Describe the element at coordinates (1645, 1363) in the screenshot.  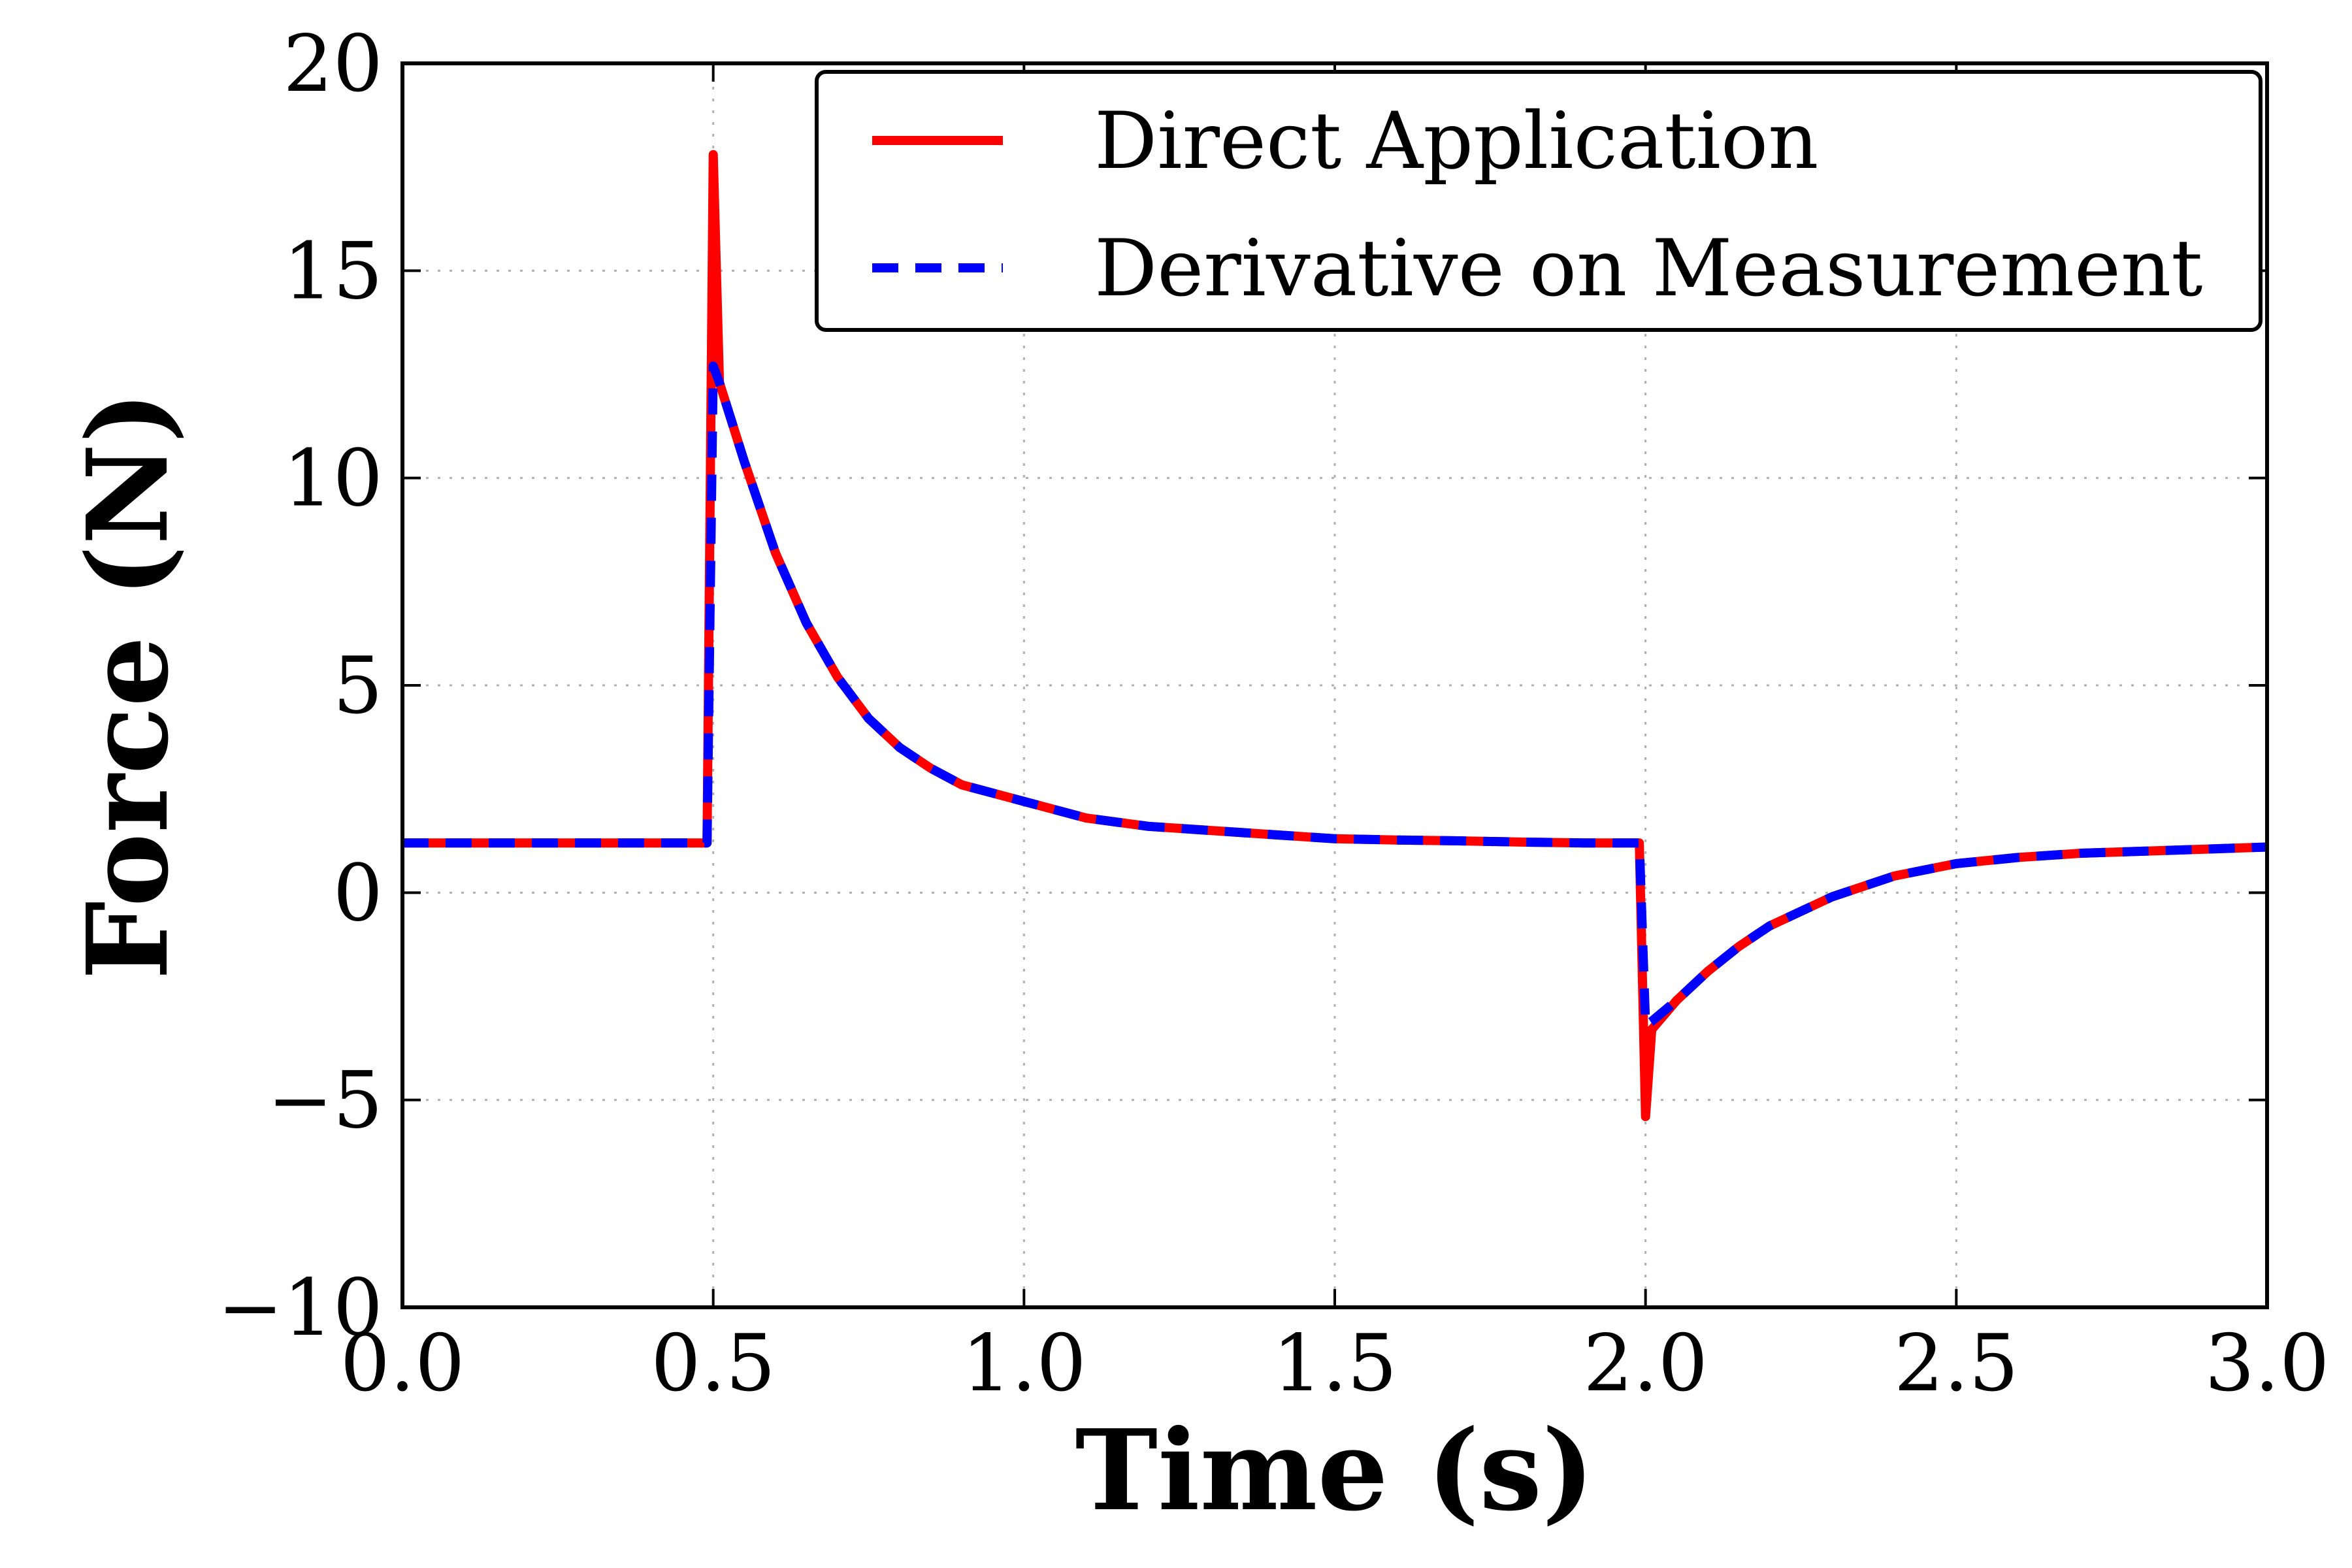
I see `x-tick-label-4: 2.0` at that location.